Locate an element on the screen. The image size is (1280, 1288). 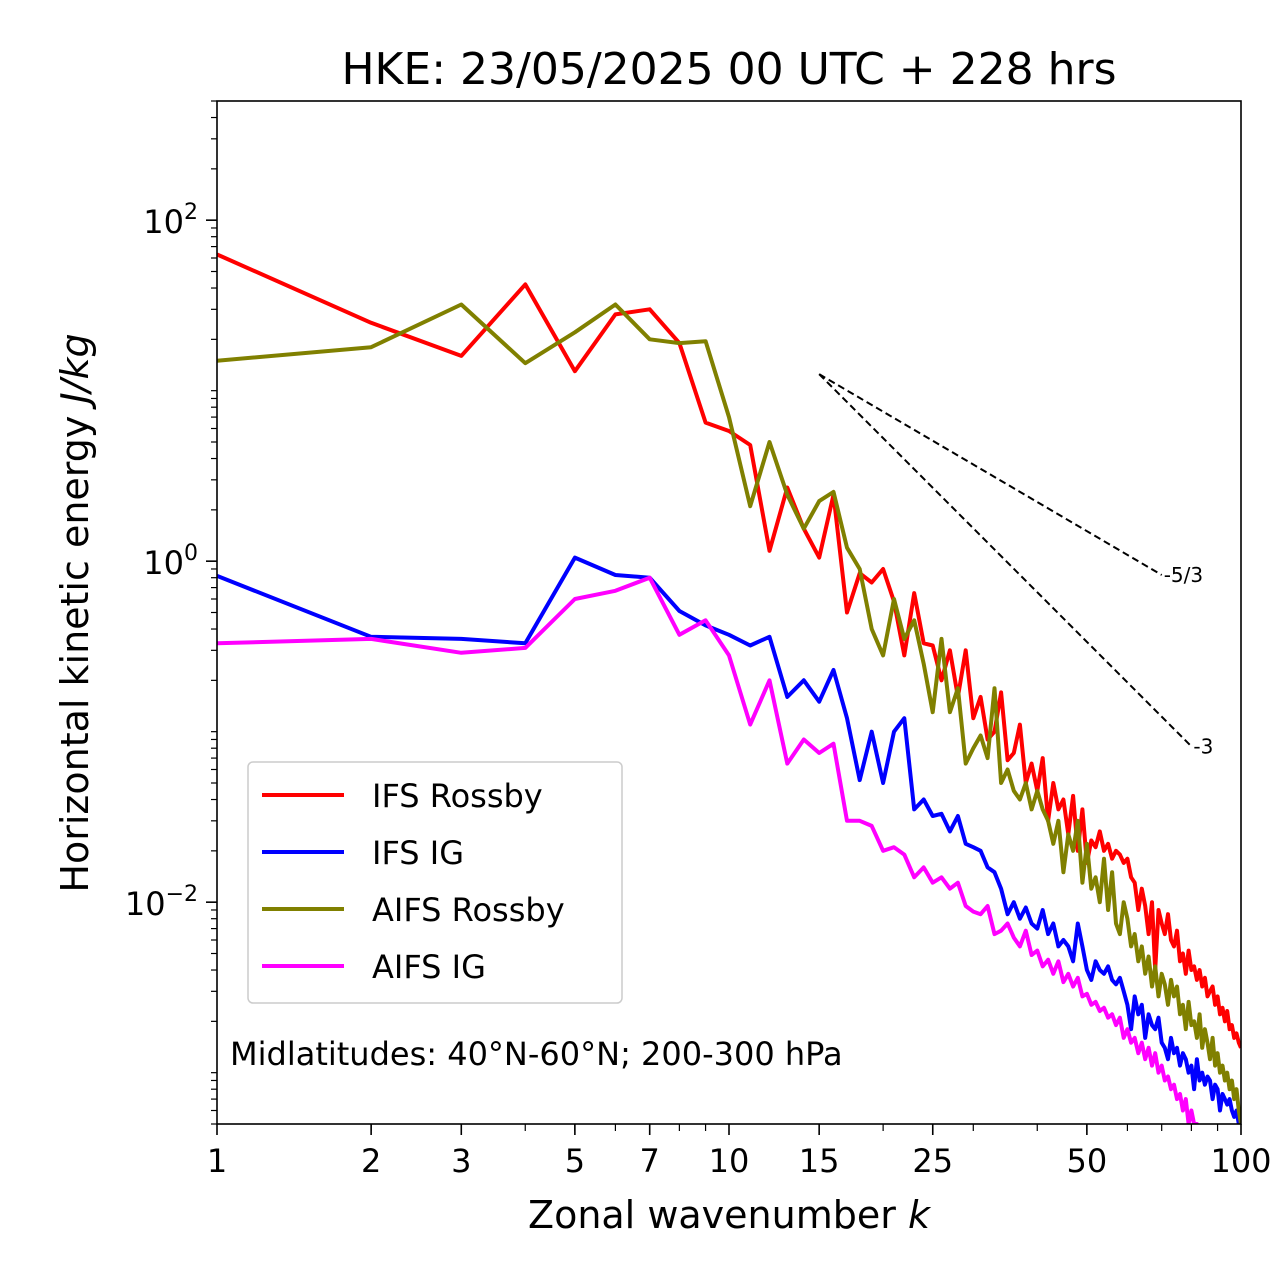
reference-slope-label: -3 is located at coordinates (1203, 746).